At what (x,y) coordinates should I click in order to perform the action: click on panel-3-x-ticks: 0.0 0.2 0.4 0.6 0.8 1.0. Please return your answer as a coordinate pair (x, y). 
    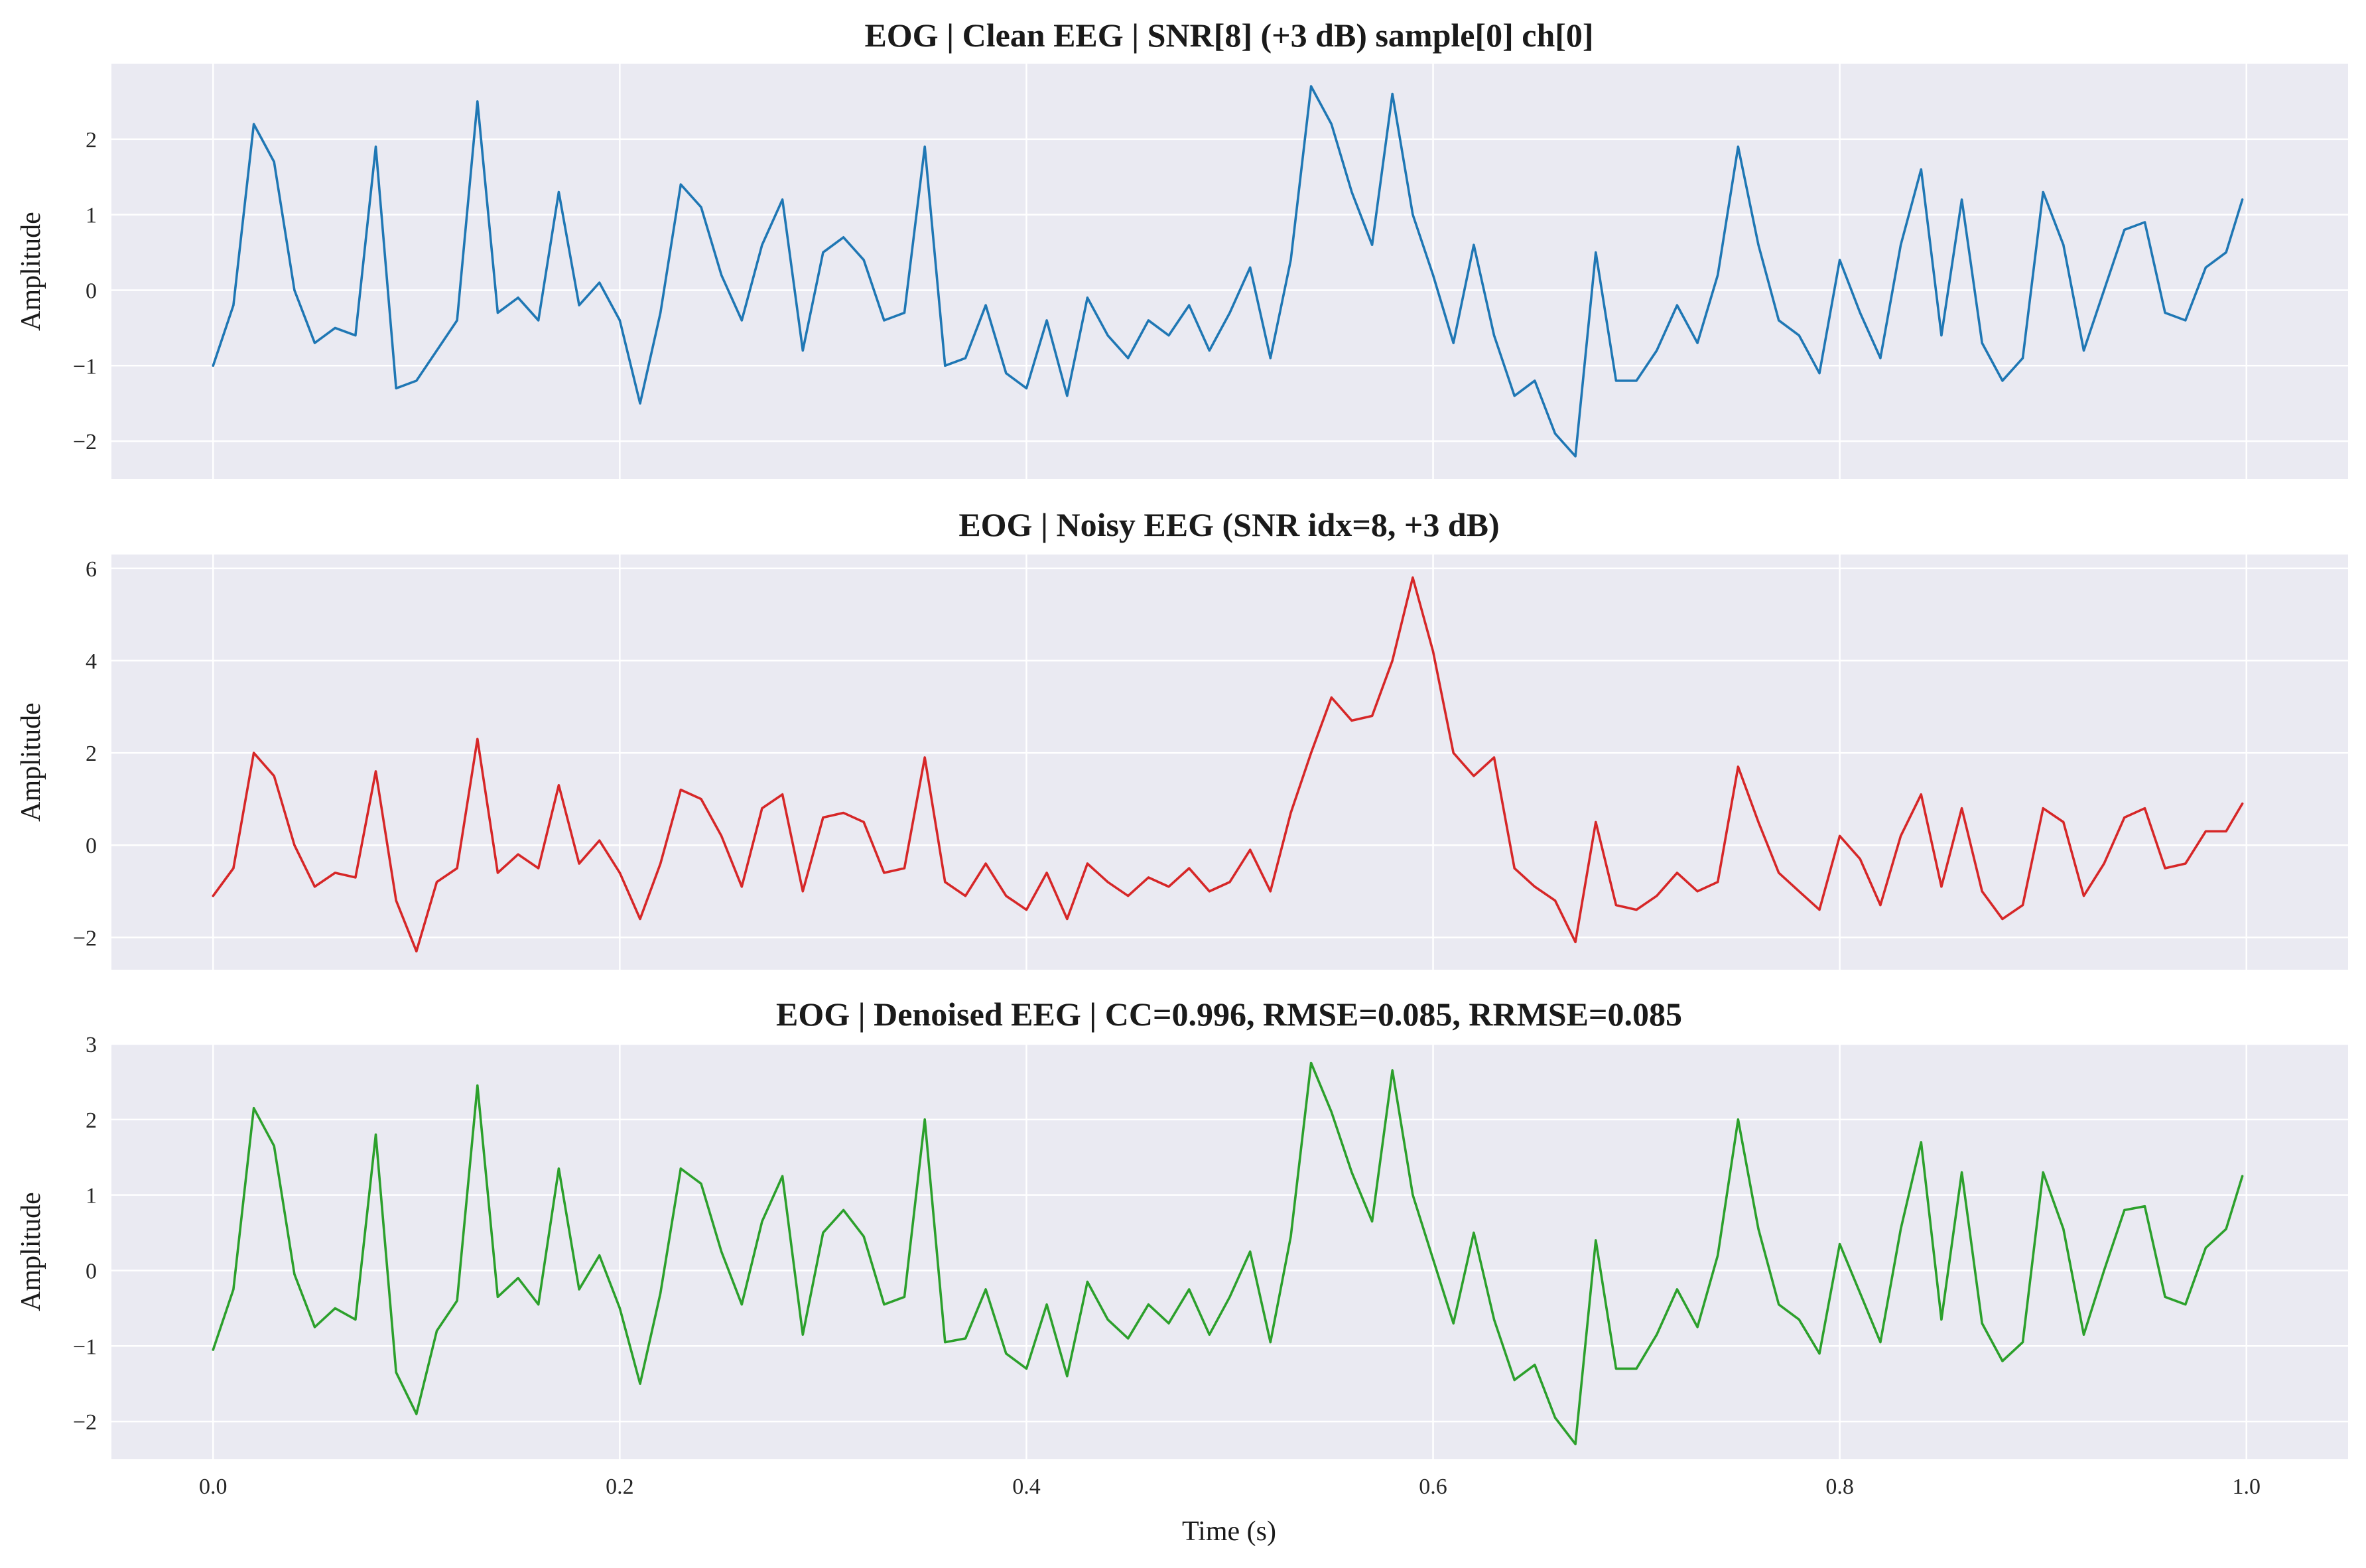
    Looking at the image, I should click on (1230, 1487).